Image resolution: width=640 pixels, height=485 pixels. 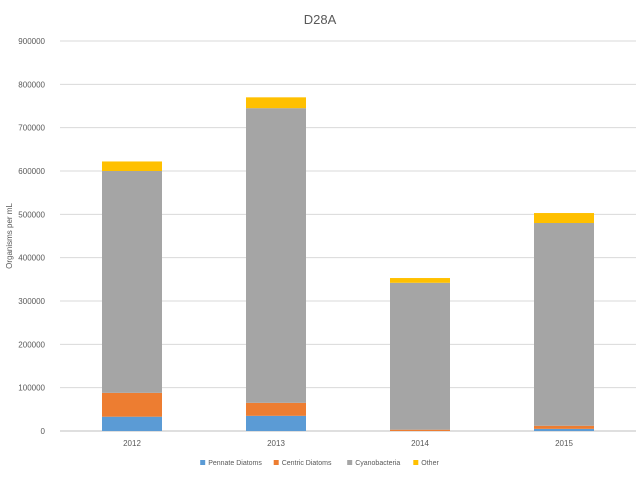 I want to click on legend-item: Centric Diatoms, so click(x=302, y=463).